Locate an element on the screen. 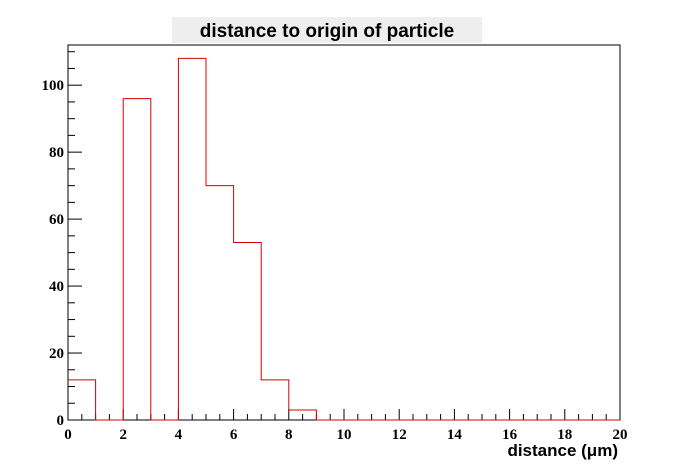 This screenshot has height=467, width=689. x-tick-label: 20 is located at coordinates (620, 435).